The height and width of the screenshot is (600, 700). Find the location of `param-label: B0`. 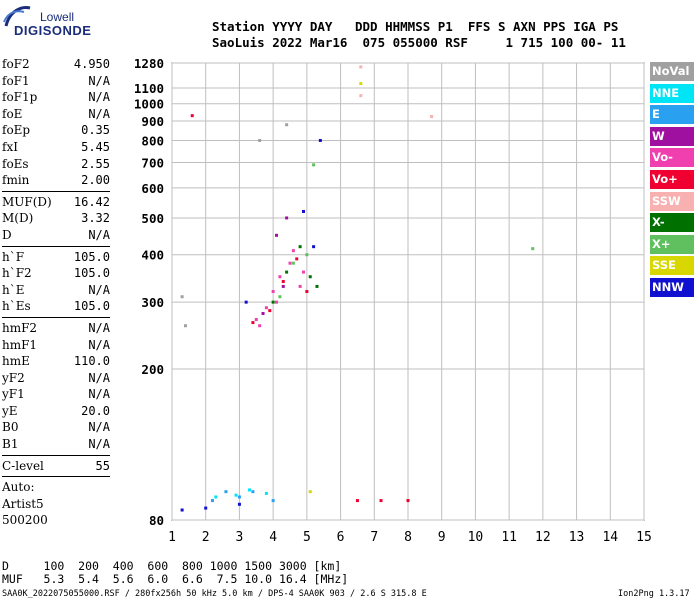

param-label: B0 is located at coordinates (10, 427).